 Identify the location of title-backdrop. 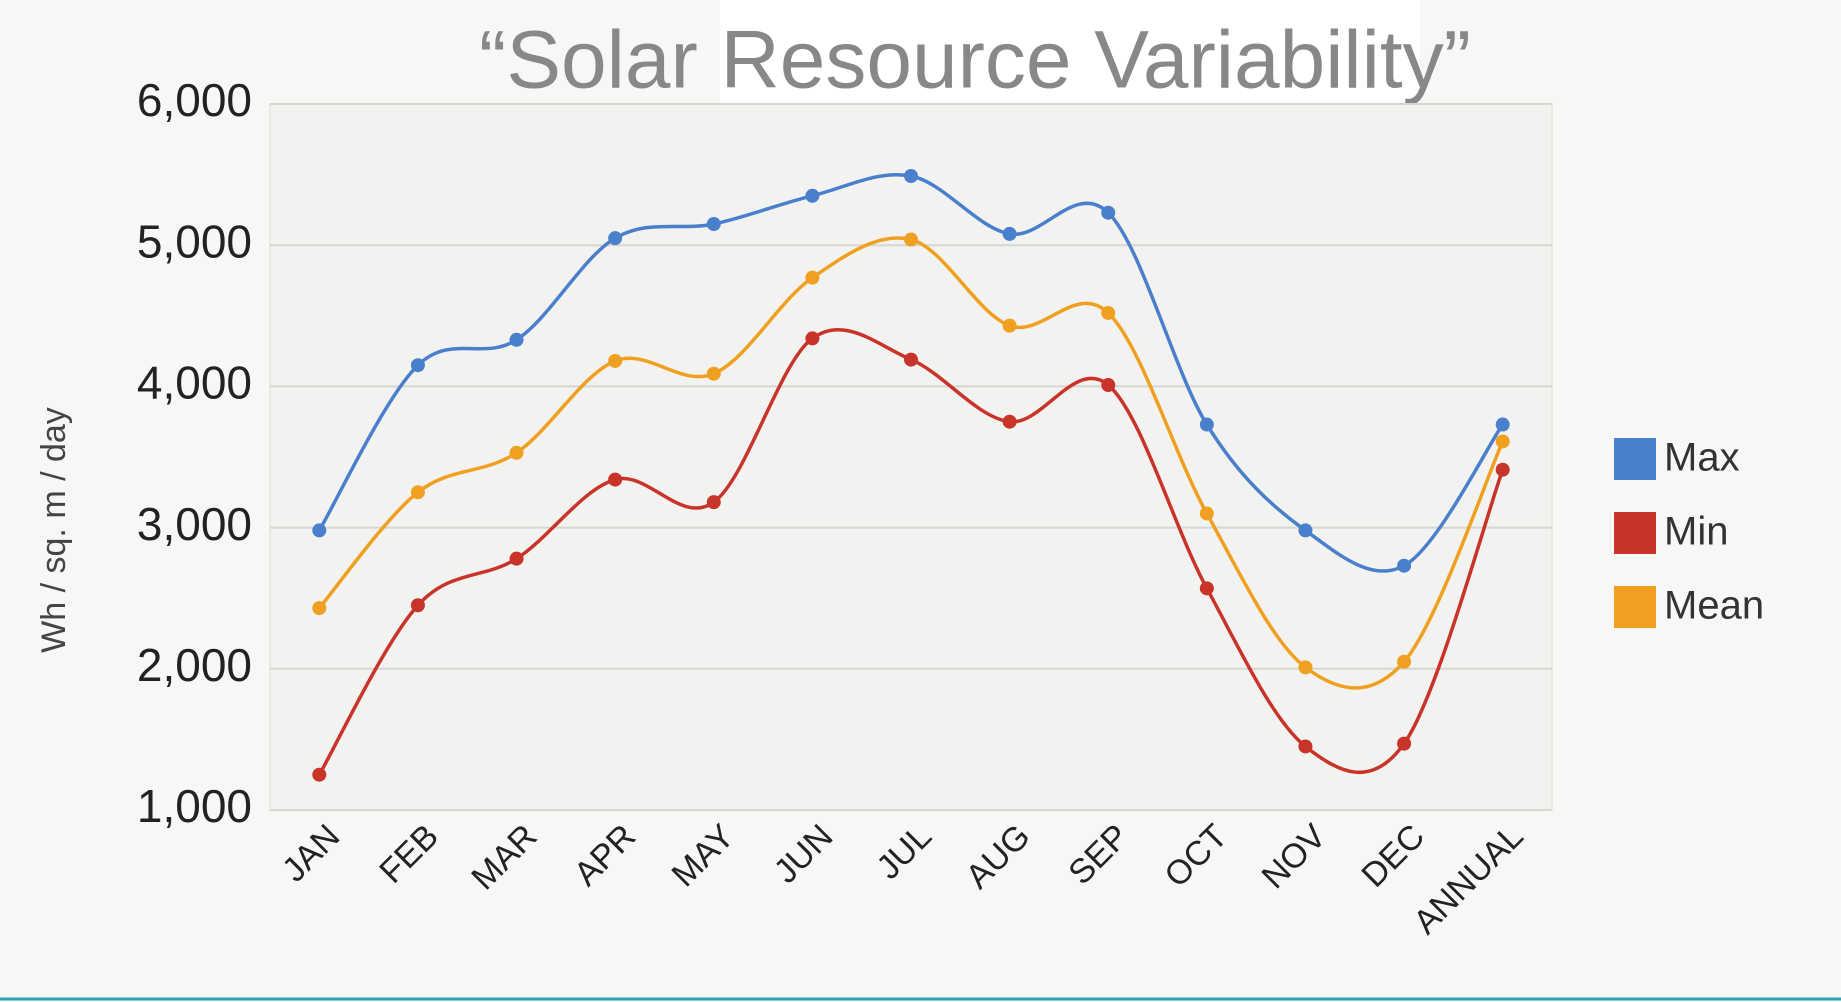
(1070, 55).